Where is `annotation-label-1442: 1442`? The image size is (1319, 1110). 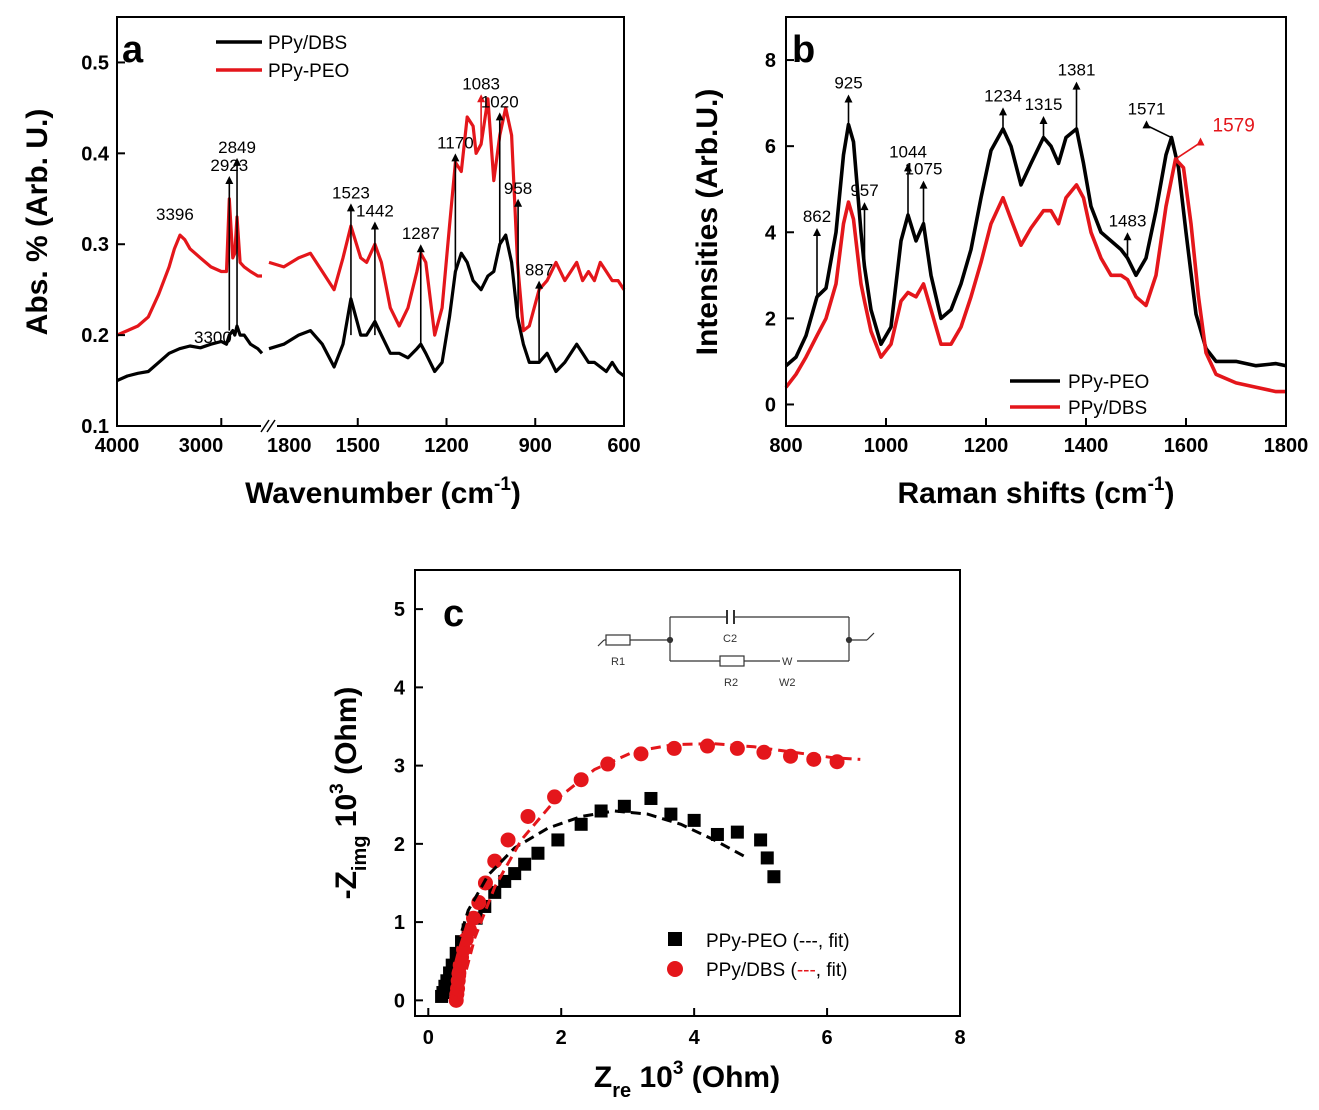
annotation-label-1442: 1442 is located at coordinates (375, 211).